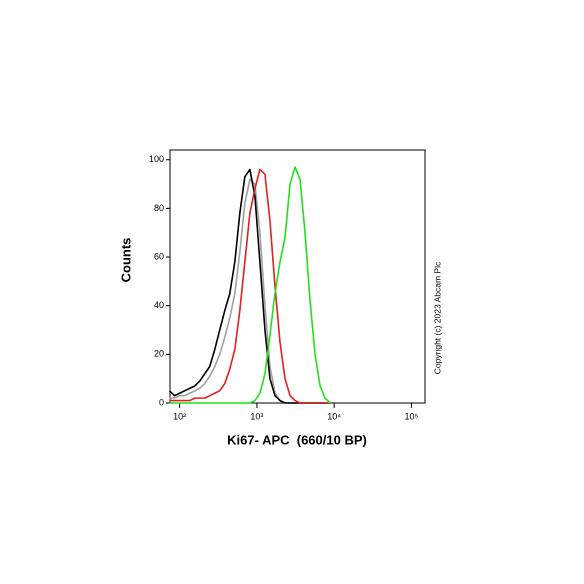  I want to click on y-tick-label: 40, so click(159, 305).